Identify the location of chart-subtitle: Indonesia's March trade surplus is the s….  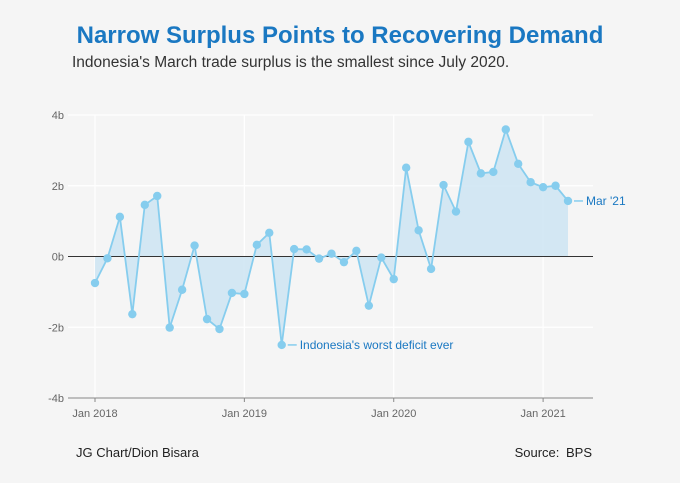
(291, 62).